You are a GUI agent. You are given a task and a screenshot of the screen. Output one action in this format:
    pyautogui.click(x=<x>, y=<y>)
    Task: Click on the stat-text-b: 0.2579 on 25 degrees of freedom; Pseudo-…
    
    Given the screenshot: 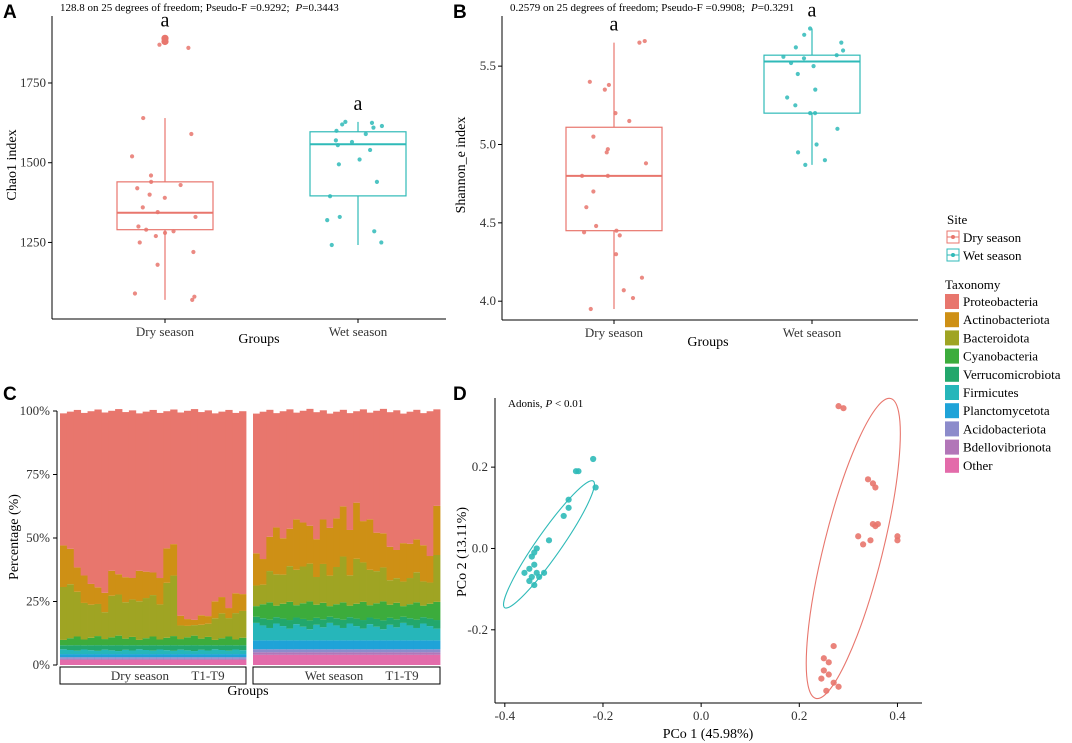 What is the action you would take?
    pyautogui.click(x=652, y=8)
    